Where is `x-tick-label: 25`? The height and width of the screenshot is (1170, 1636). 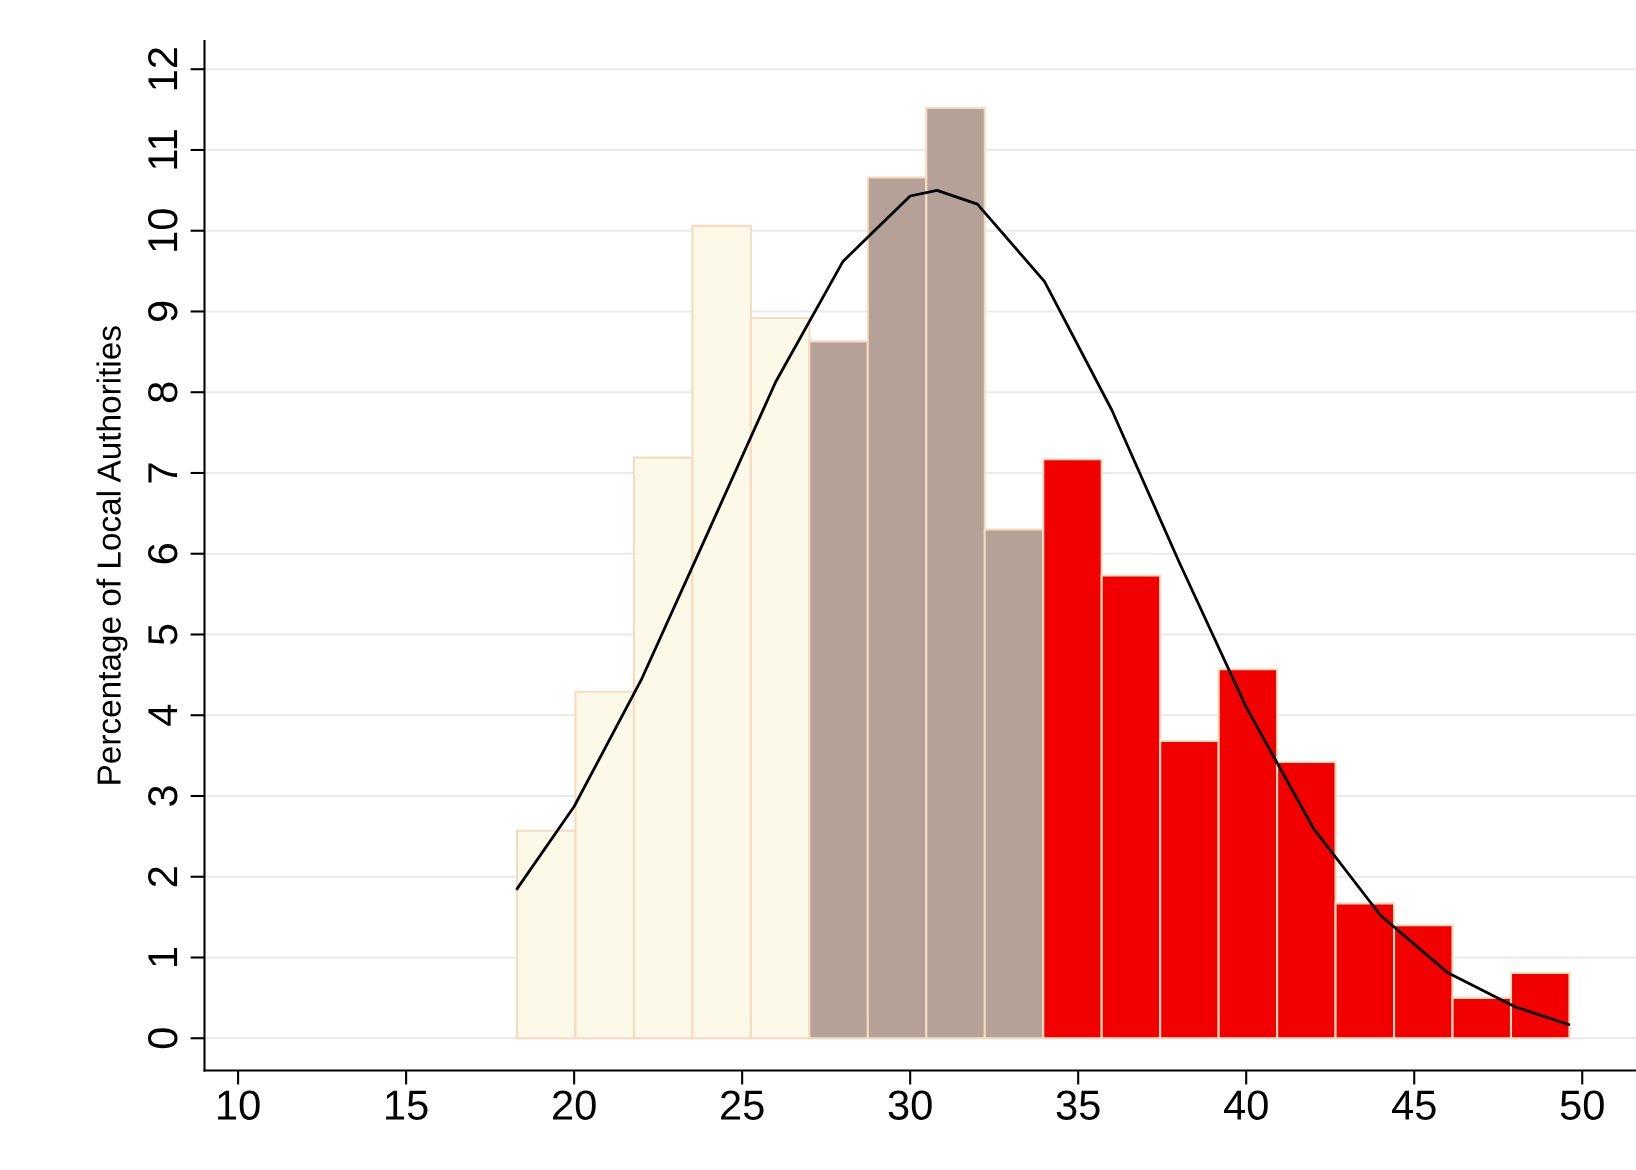 x-tick-label: 25 is located at coordinates (742, 1105).